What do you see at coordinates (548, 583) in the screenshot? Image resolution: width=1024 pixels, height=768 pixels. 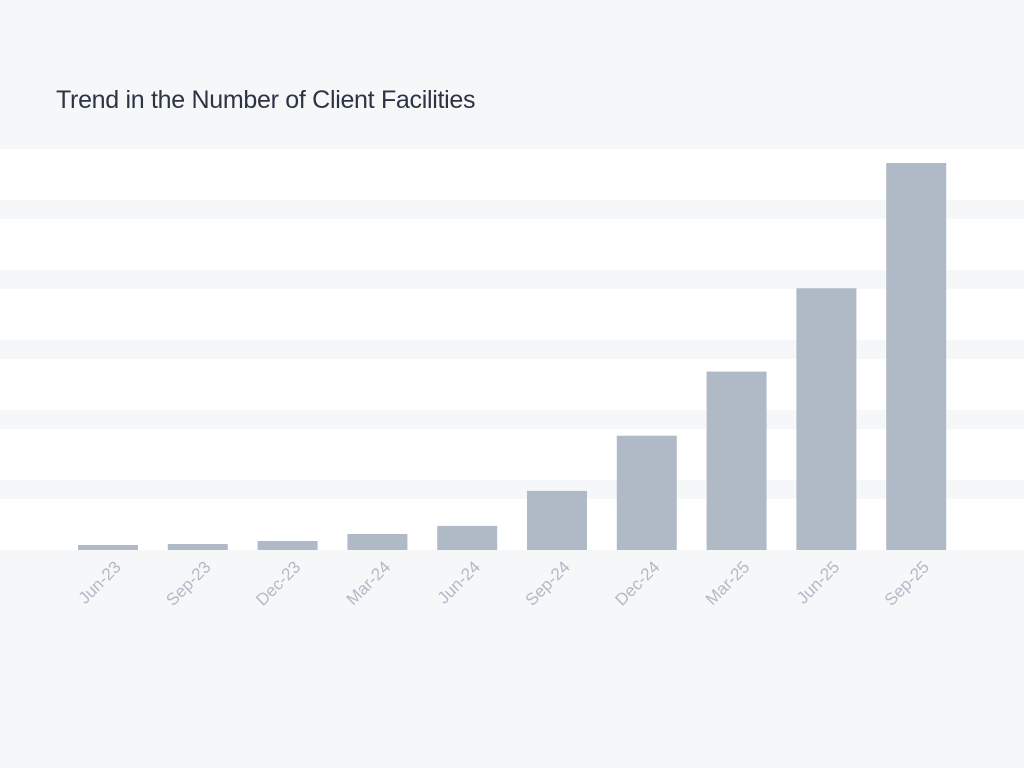 I see `x-tick-label: Sep-24` at bounding box center [548, 583].